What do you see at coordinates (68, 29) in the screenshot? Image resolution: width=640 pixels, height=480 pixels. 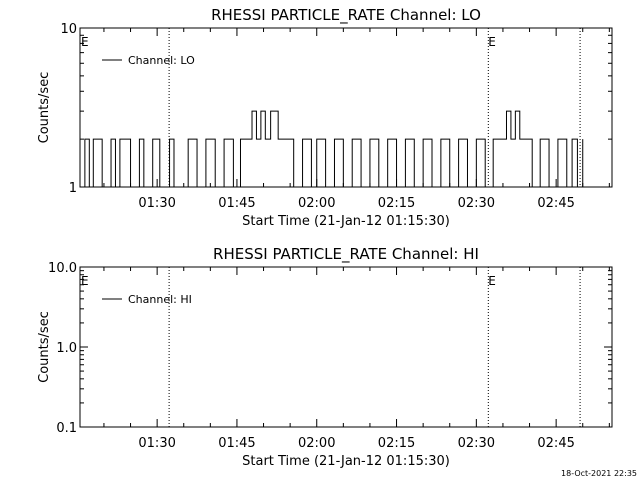 I see `y-tick-label: 10` at bounding box center [68, 29].